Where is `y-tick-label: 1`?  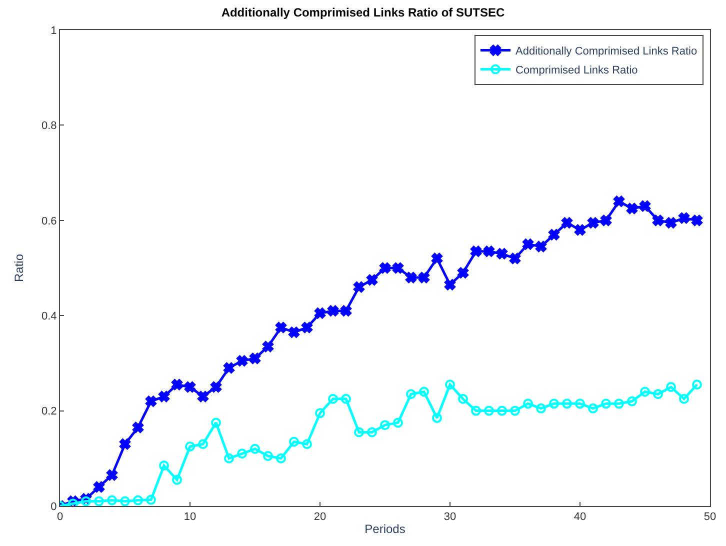
y-tick-label: 1 is located at coordinates (53, 30).